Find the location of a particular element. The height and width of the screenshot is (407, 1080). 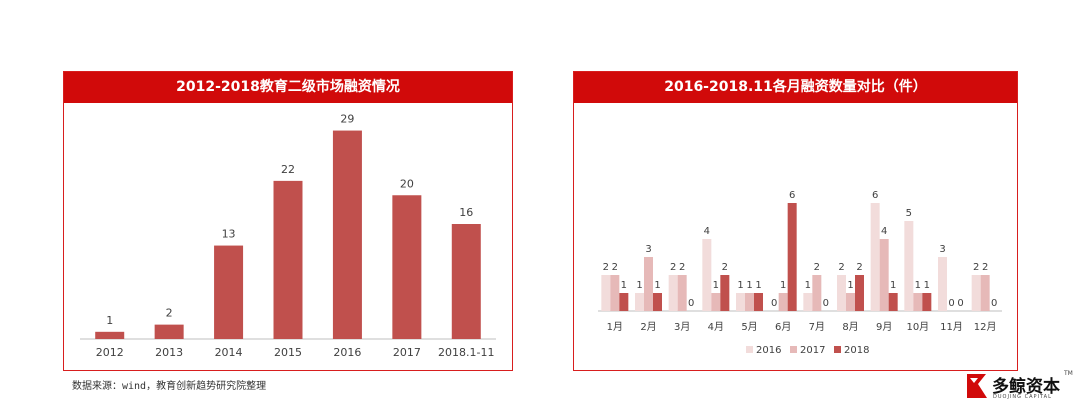

bar-2016-12月 is located at coordinates (976, 293).